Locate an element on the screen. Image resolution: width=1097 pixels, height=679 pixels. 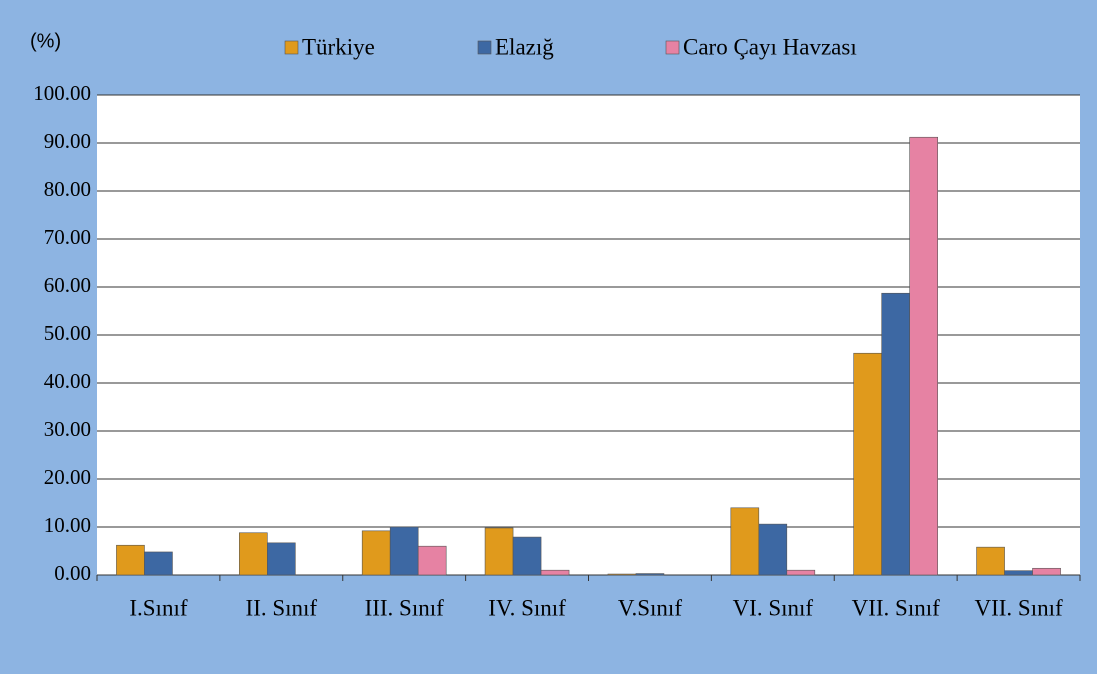
x-tick-label: V.Sınıf is located at coordinates (650, 607).